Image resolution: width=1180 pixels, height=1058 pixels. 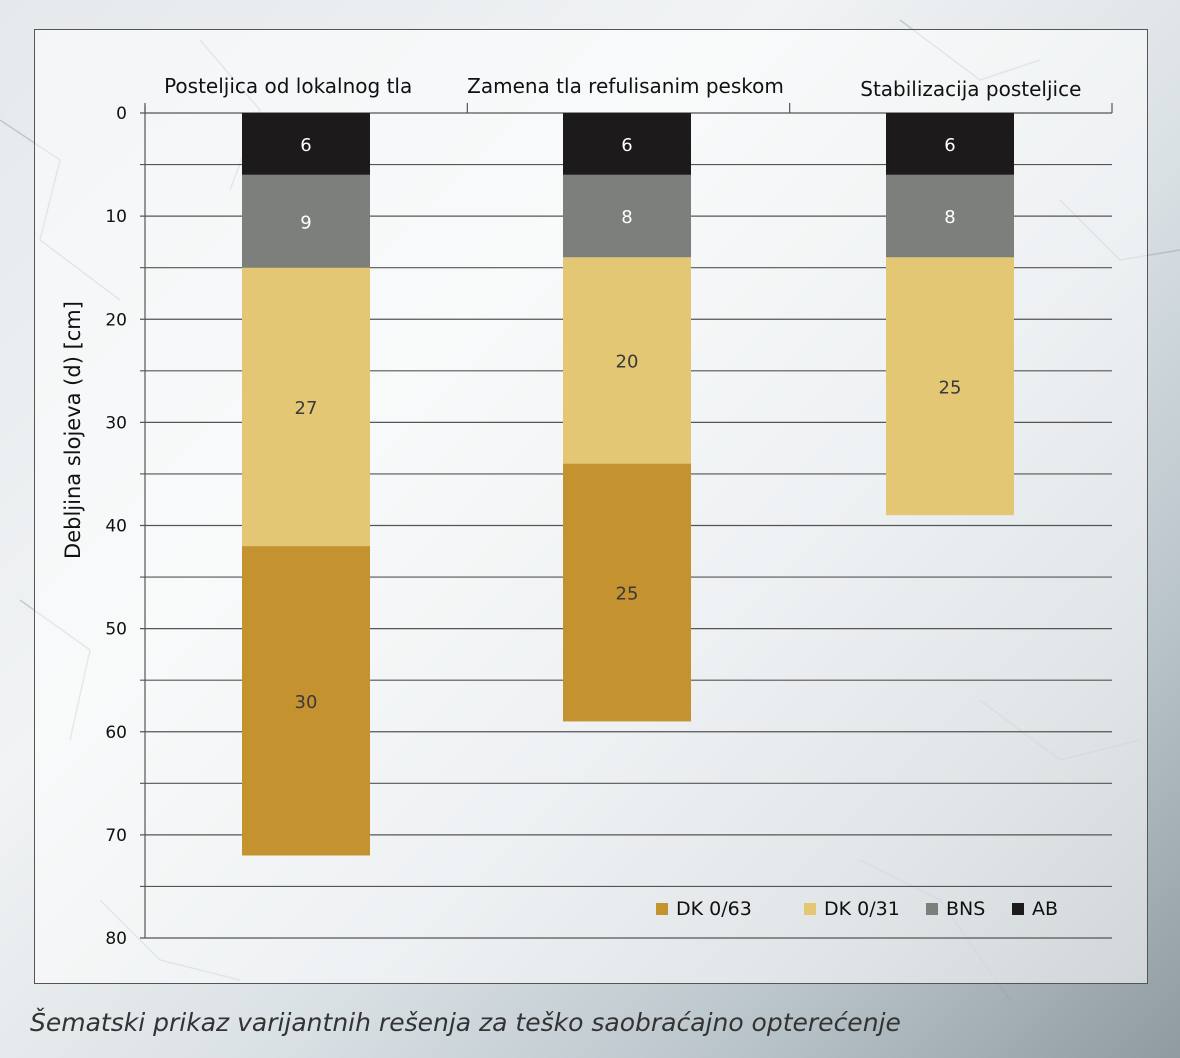 What do you see at coordinates (625, 86) in the screenshot?
I see `column-header: Zamena tla refulisanim peskom` at bounding box center [625, 86].